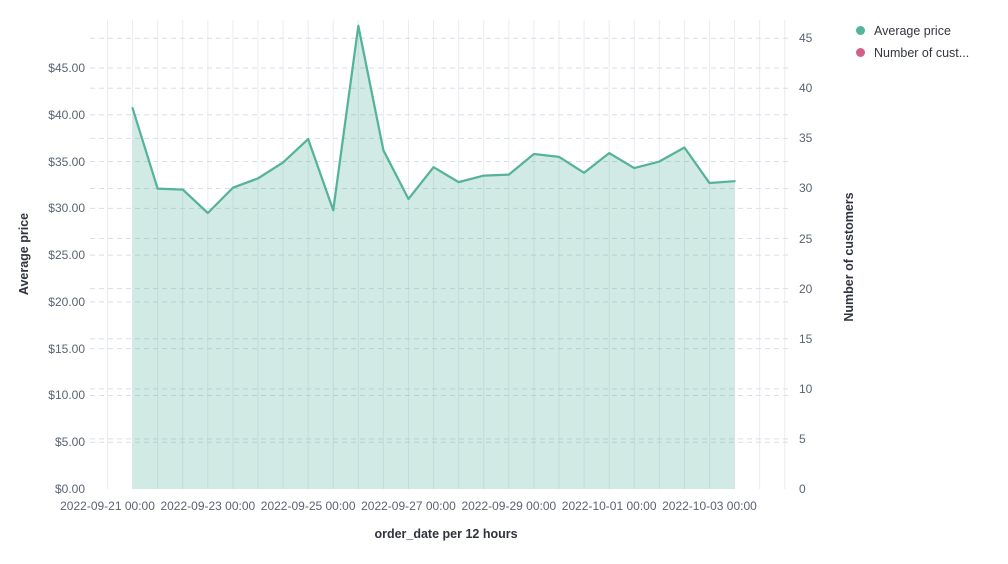 The height and width of the screenshot is (564, 1008). Describe the element at coordinates (66, 114) in the screenshot. I see `left-axis-tick-label: $40.00` at that location.